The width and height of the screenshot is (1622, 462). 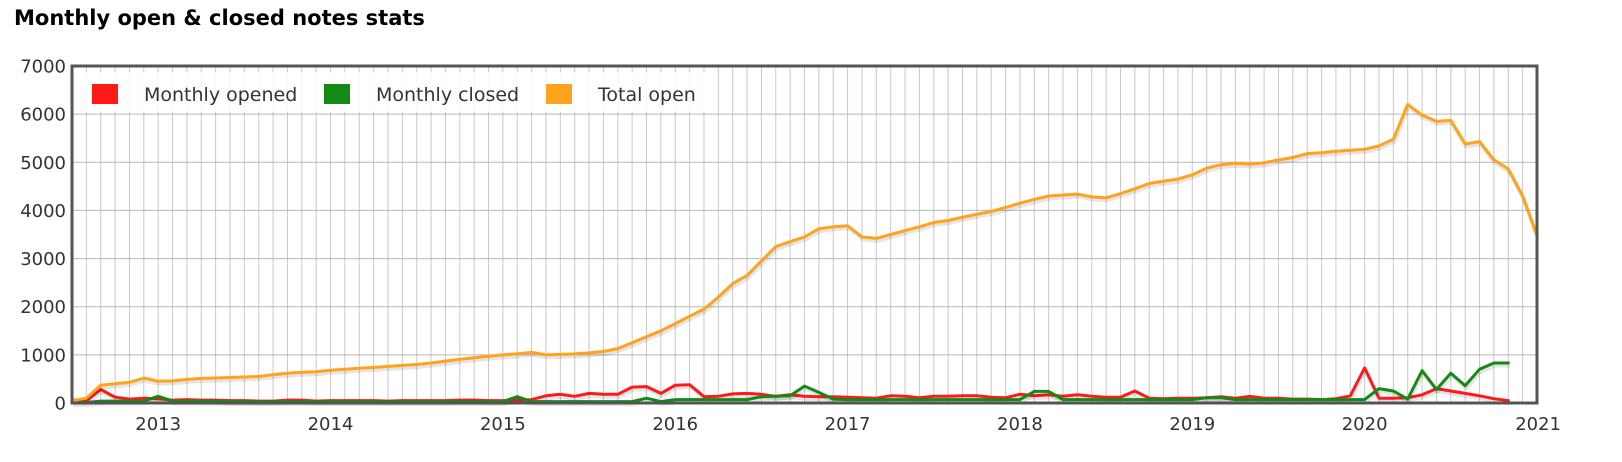 I want to click on y-tick-label: 3000, so click(x=43, y=259).